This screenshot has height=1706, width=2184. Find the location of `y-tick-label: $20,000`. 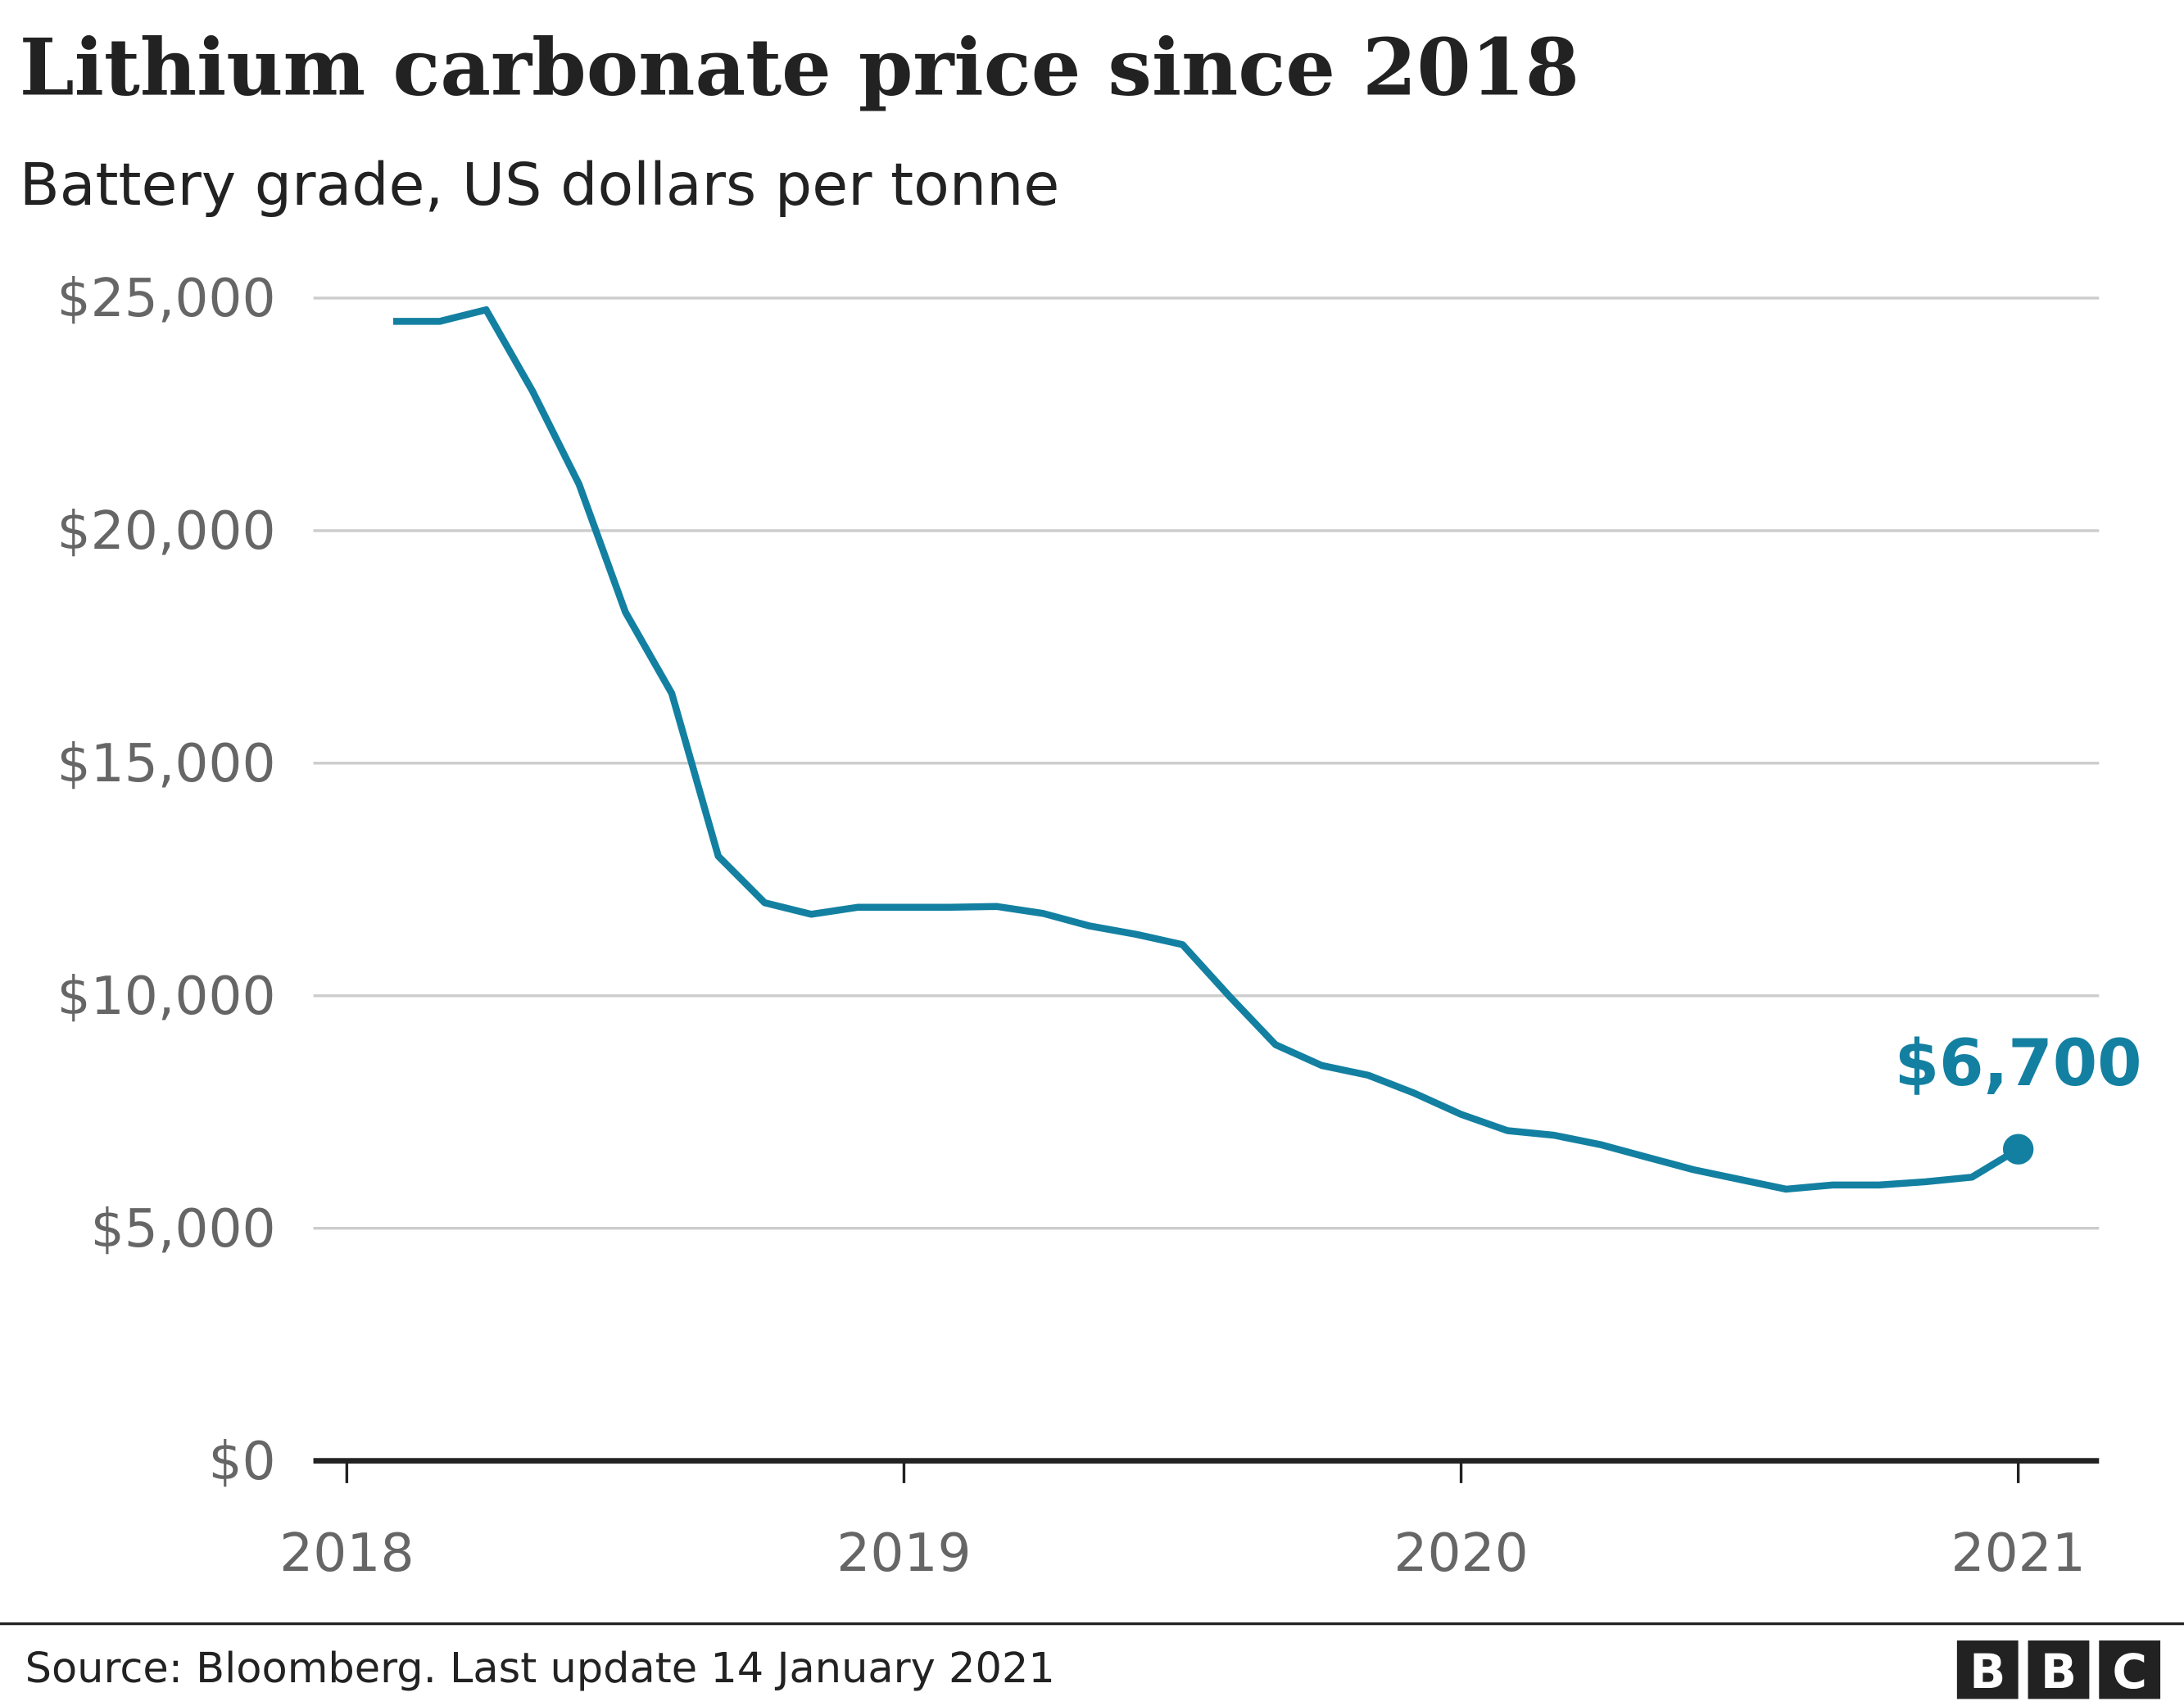

y-tick-label: $20,000 is located at coordinates (166, 531).